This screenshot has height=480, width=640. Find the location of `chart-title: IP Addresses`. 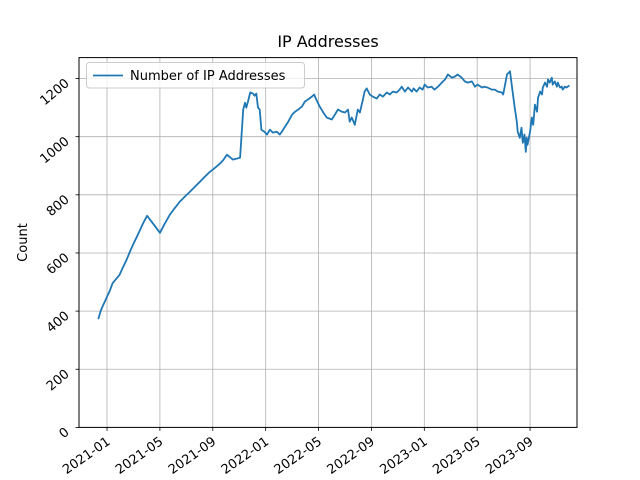

chart-title: IP Addresses is located at coordinates (327, 41).